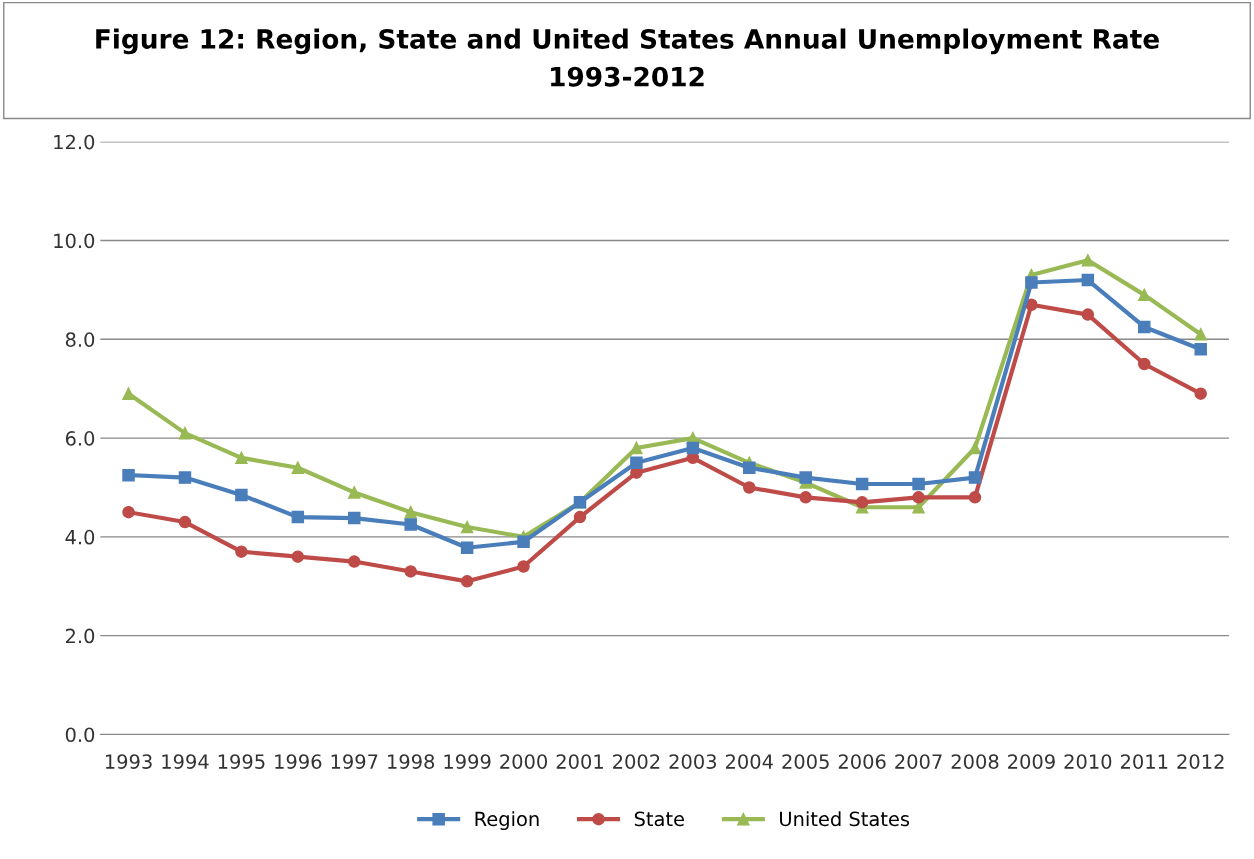 The width and height of the screenshot is (1254, 859). Describe the element at coordinates (1200, 761) in the screenshot. I see `x-tick-label: 2012` at that location.